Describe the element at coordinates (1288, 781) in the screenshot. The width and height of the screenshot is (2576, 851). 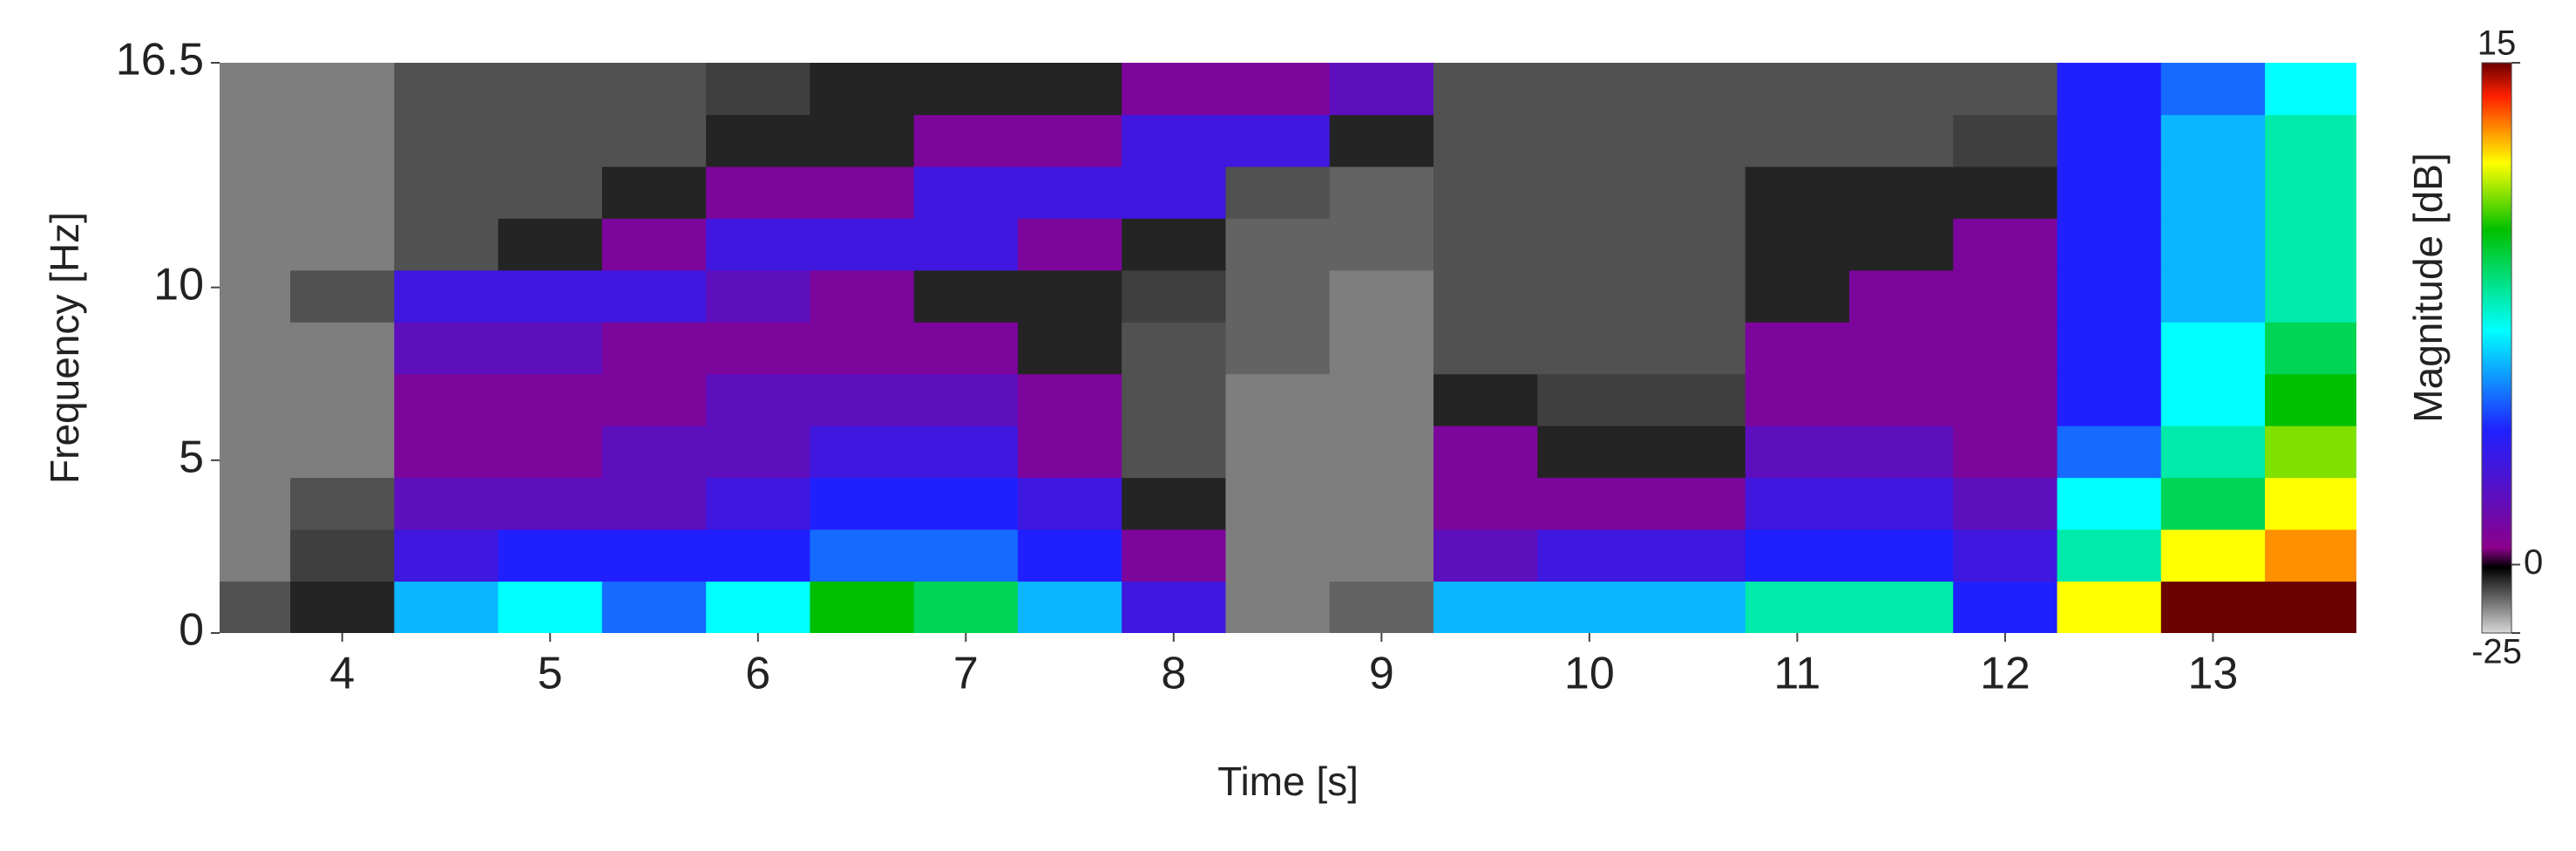
I see `x-axis-title: Time [s]` at that location.